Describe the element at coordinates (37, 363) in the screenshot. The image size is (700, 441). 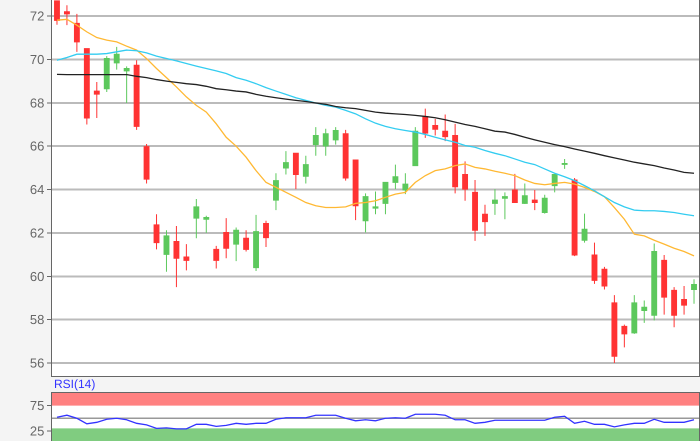
I see `y-tick-label: 56` at that location.